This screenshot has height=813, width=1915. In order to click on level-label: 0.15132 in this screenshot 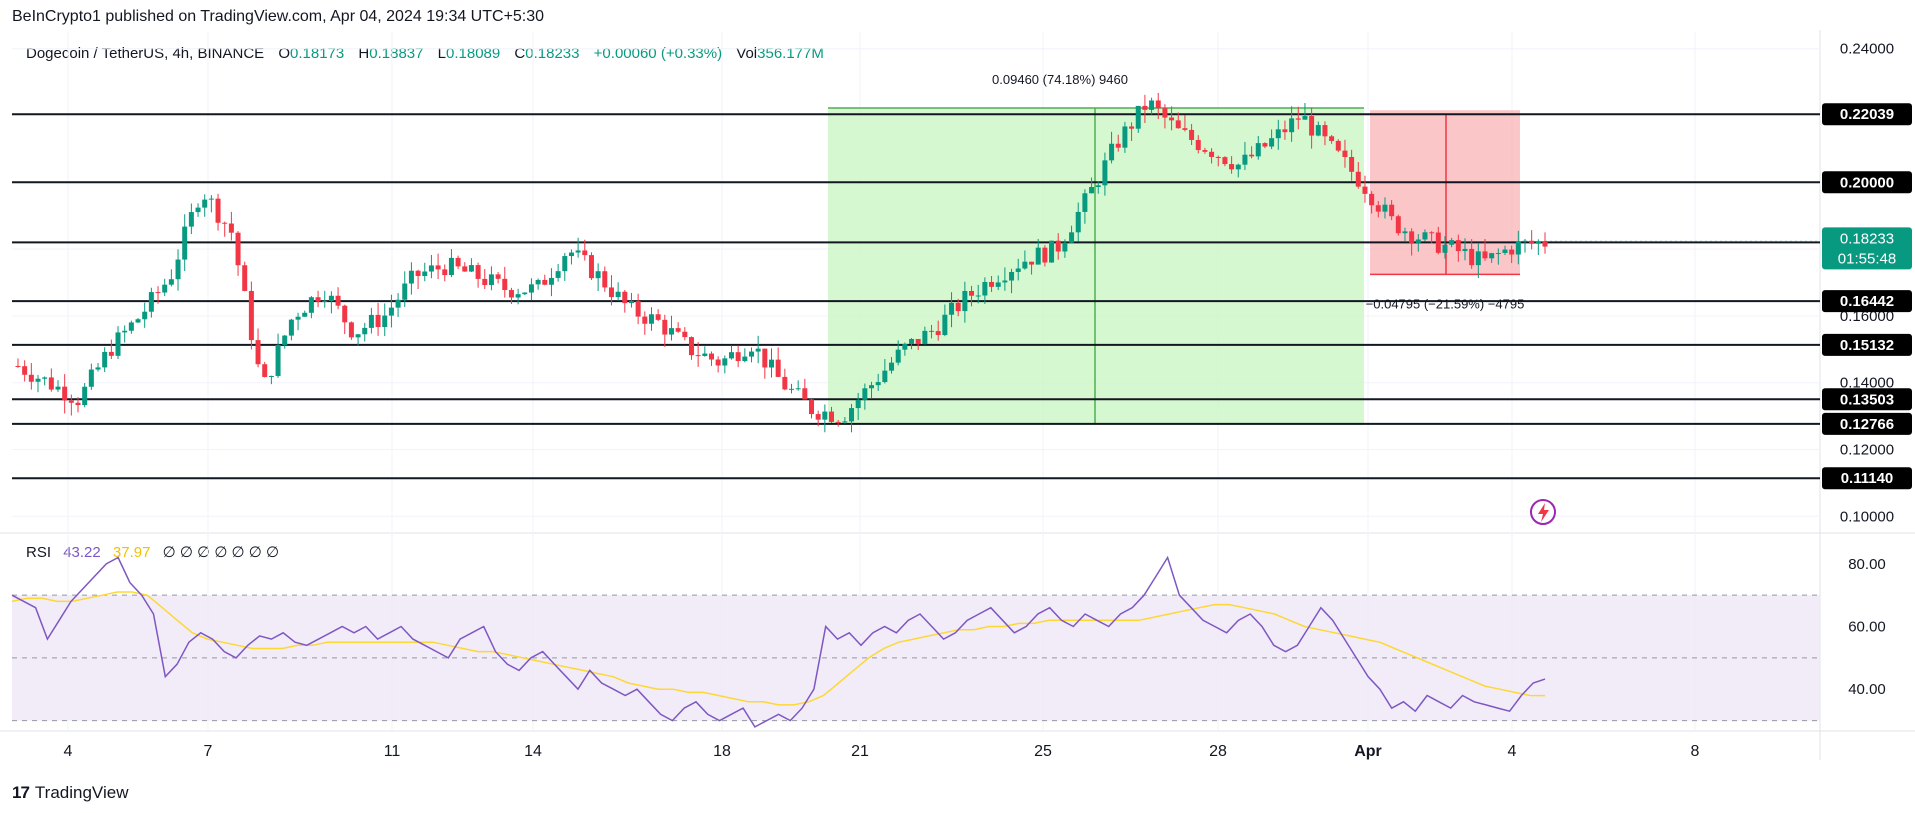, I will do `click(1867, 344)`.